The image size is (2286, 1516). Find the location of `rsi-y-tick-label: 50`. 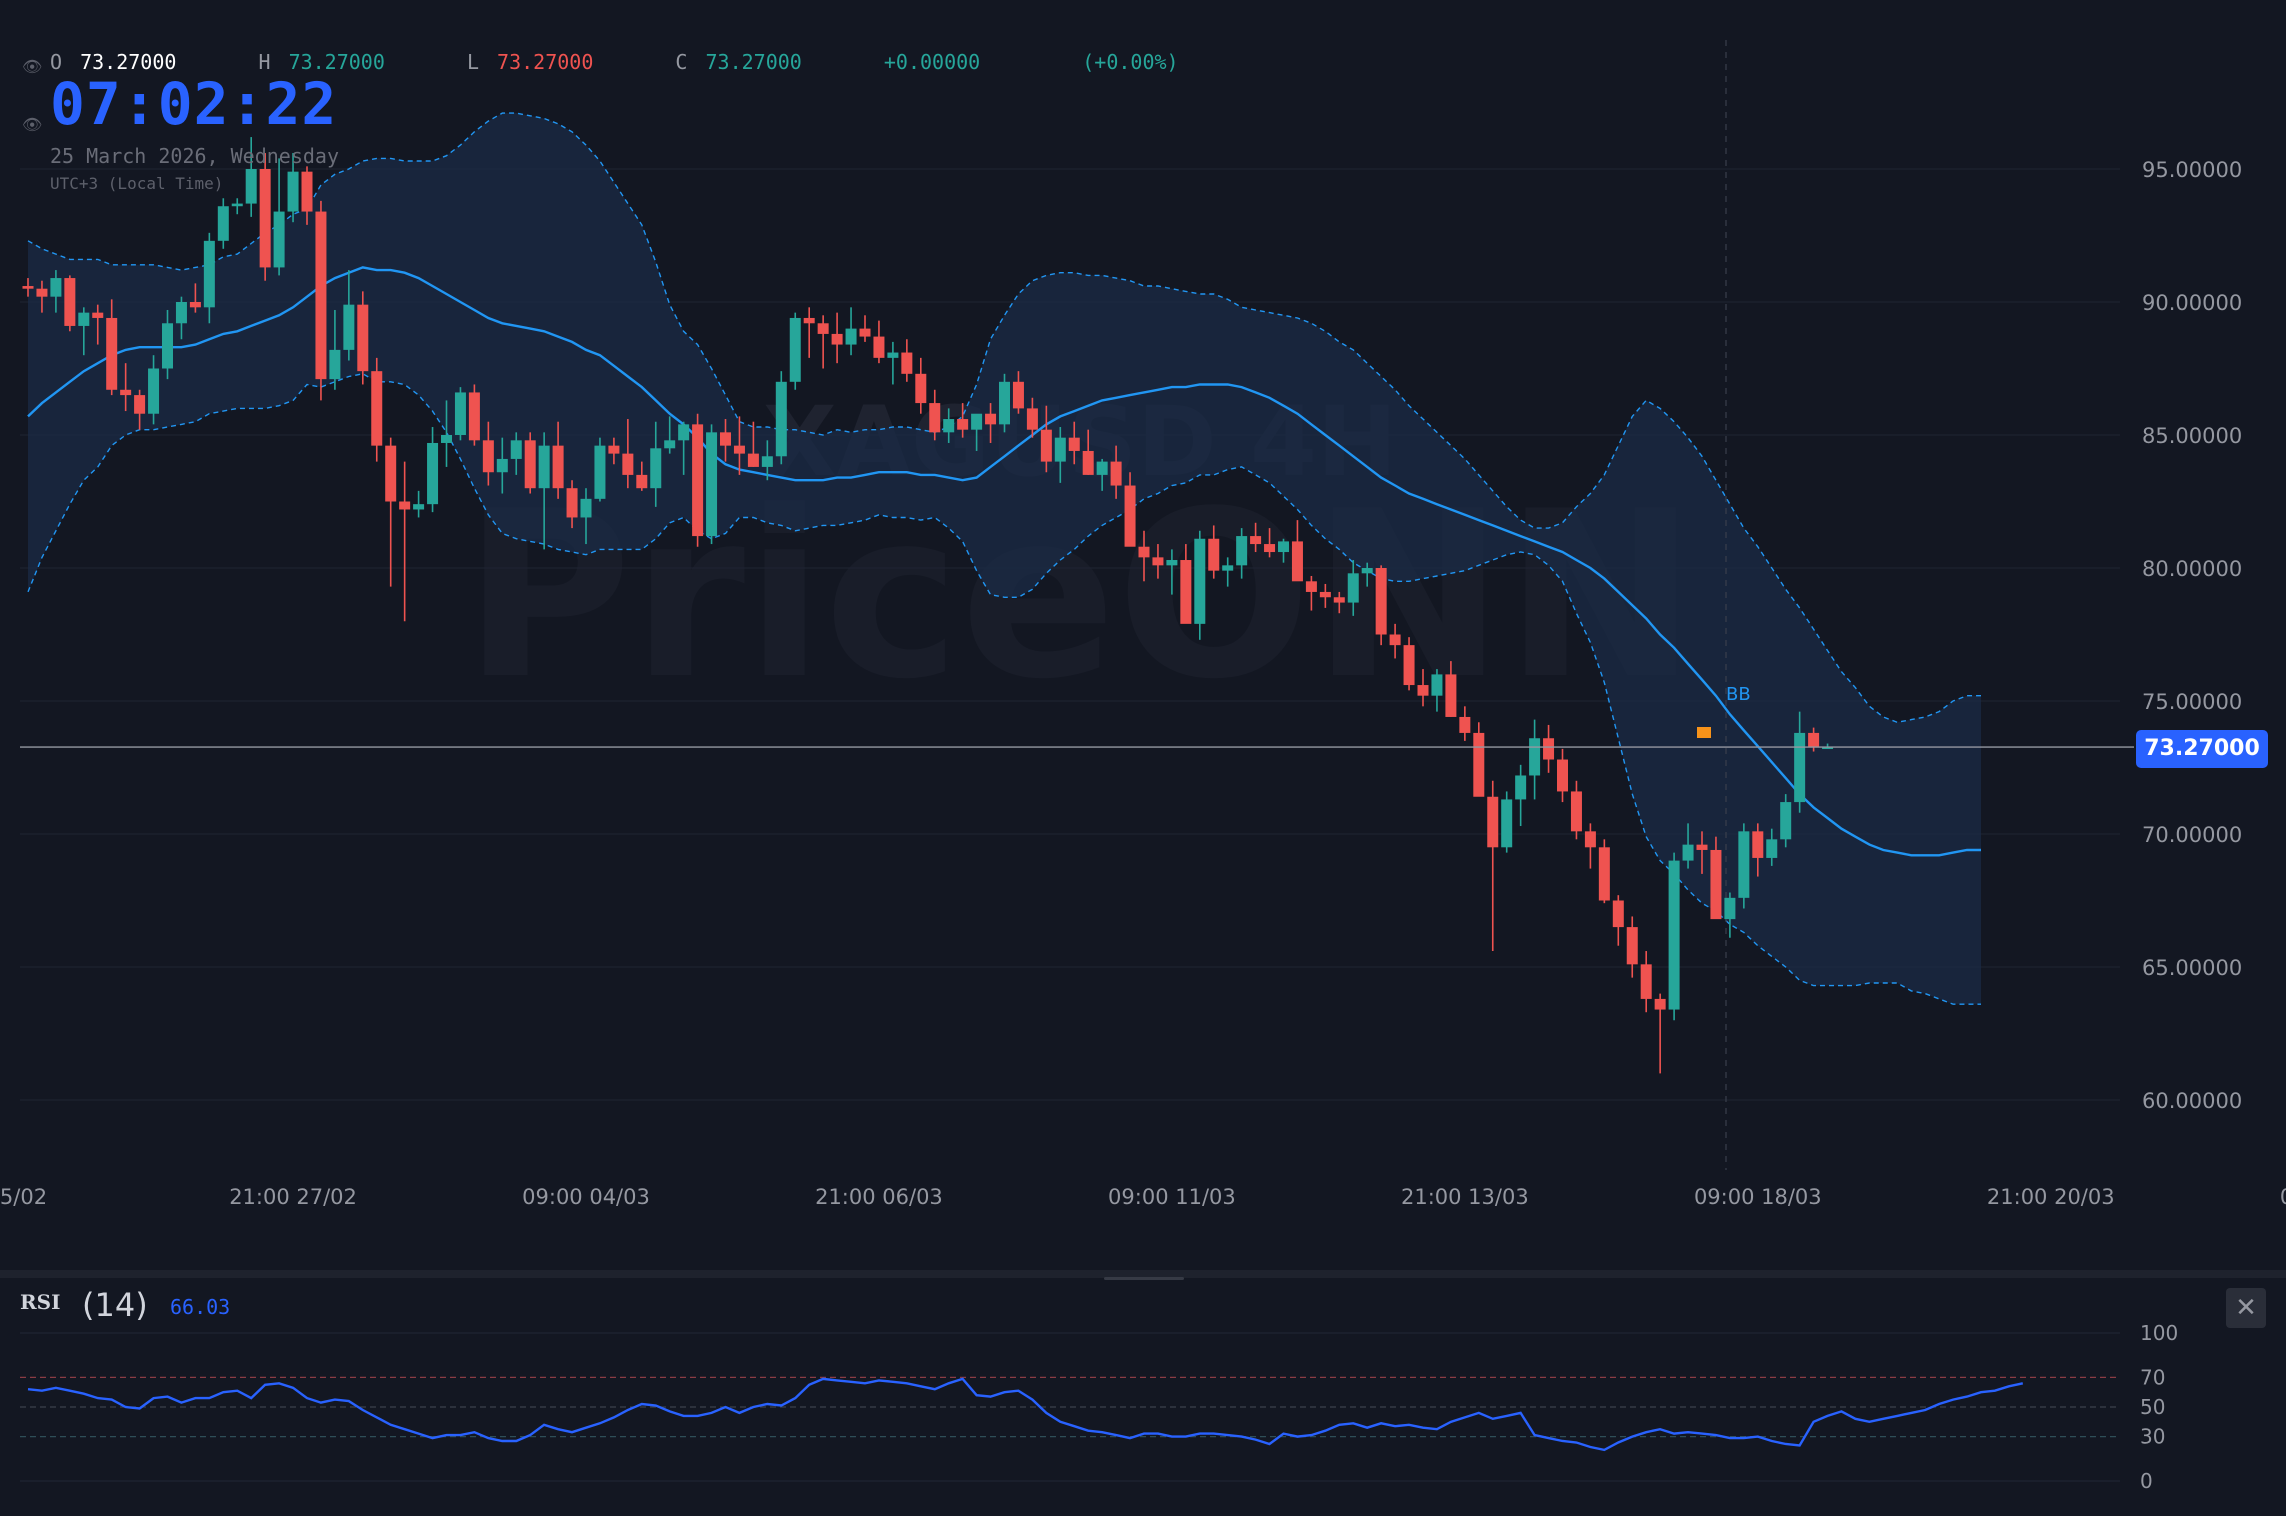

rsi-y-tick-label: 50 is located at coordinates (2152, 1407).